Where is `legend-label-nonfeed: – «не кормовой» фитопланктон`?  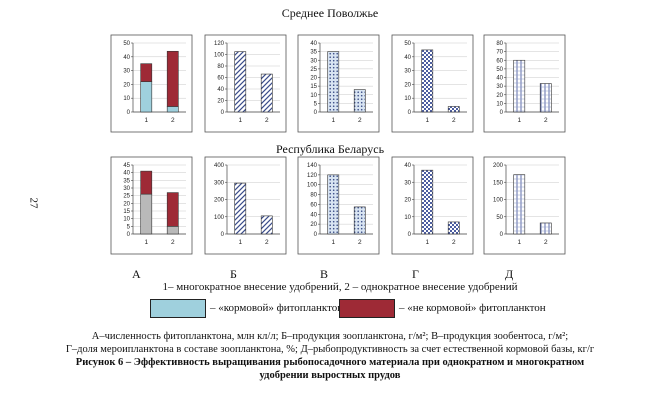 legend-label-nonfeed: – «не кормовой» фитопланктон is located at coordinates (472, 308).